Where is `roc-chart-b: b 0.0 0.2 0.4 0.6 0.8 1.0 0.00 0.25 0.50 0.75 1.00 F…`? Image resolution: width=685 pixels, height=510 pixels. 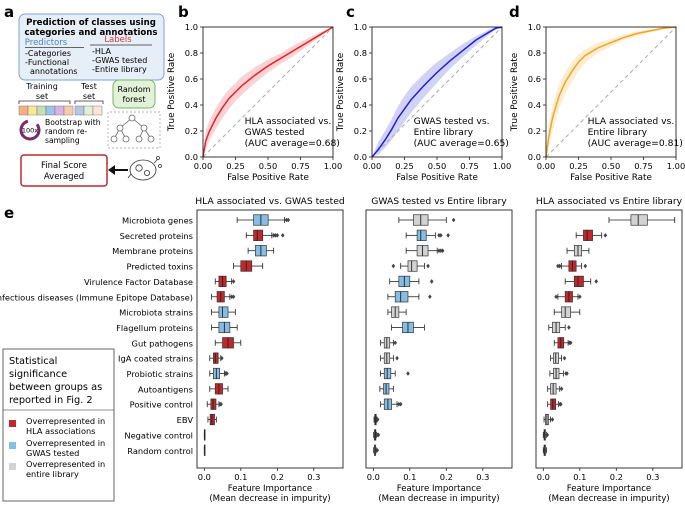 roc-chart-b: b 0.0 0.2 0.4 0.6 0.8 1.0 0.00 0.25 0.50 0.75 1.00 F… is located at coordinates (254, 93).